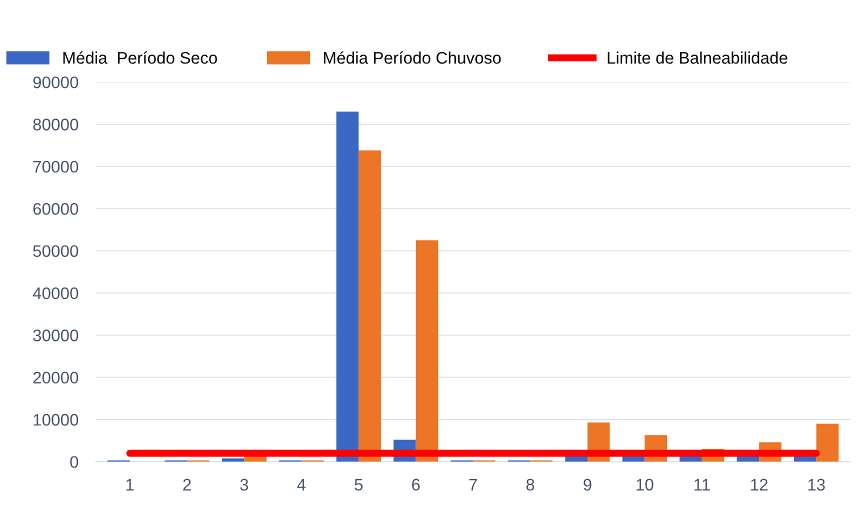  What do you see at coordinates (816, 484) in the screenshot?
I see `x-tick-label: 13` at bounding box center [816, 484].